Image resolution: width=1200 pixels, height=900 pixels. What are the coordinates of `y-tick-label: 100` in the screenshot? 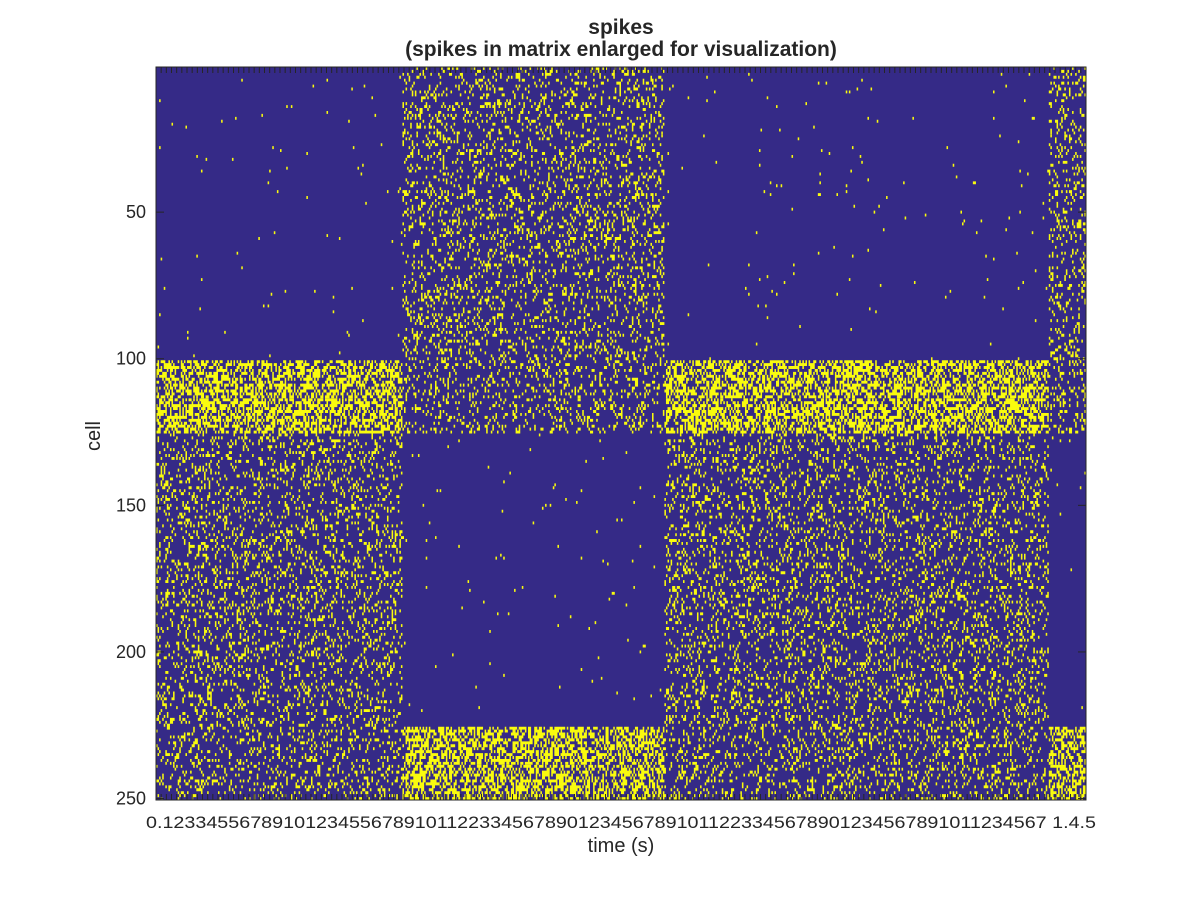 It's located at (131, 359).